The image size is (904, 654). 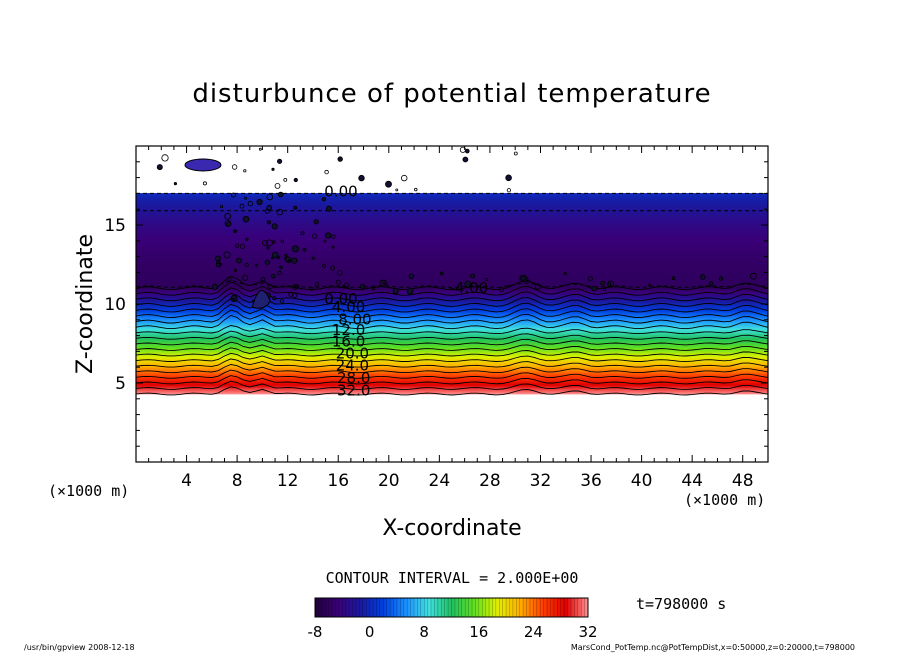 What do you see at coordinates (203, 165) in the screenshot?
I see `top-blob` at bounding box center [203, 165].